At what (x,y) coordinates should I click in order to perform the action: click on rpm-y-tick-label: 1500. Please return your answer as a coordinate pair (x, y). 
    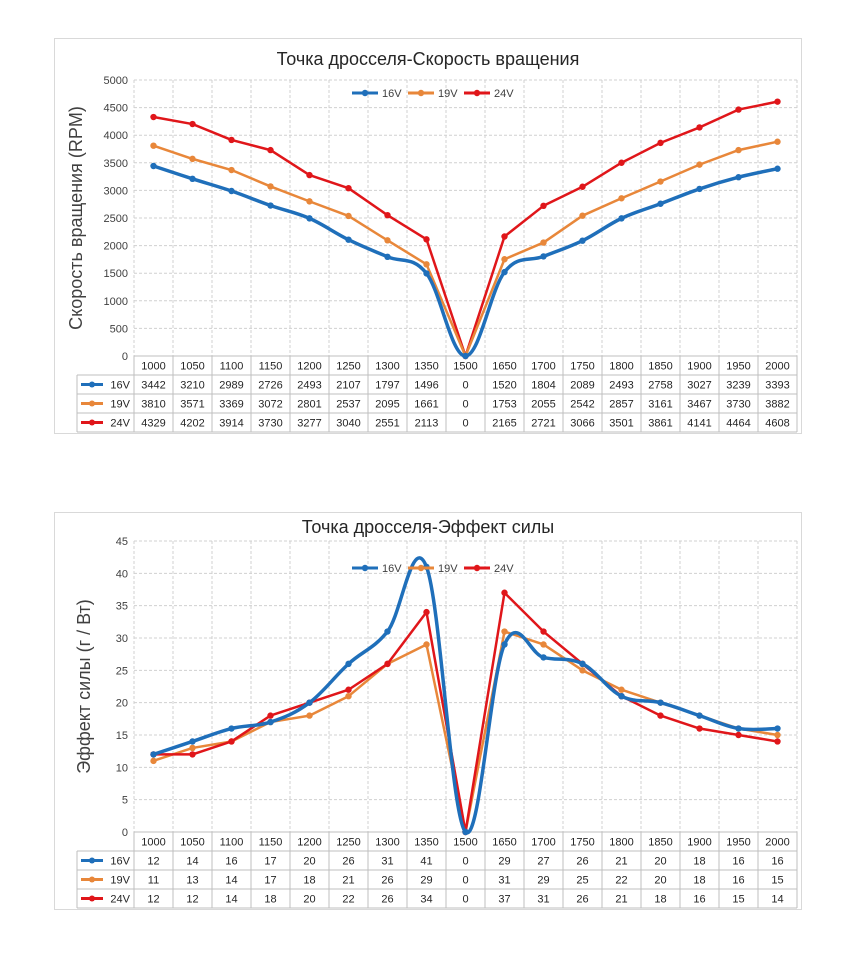
    Looking at the image, I should click on (116, 274).